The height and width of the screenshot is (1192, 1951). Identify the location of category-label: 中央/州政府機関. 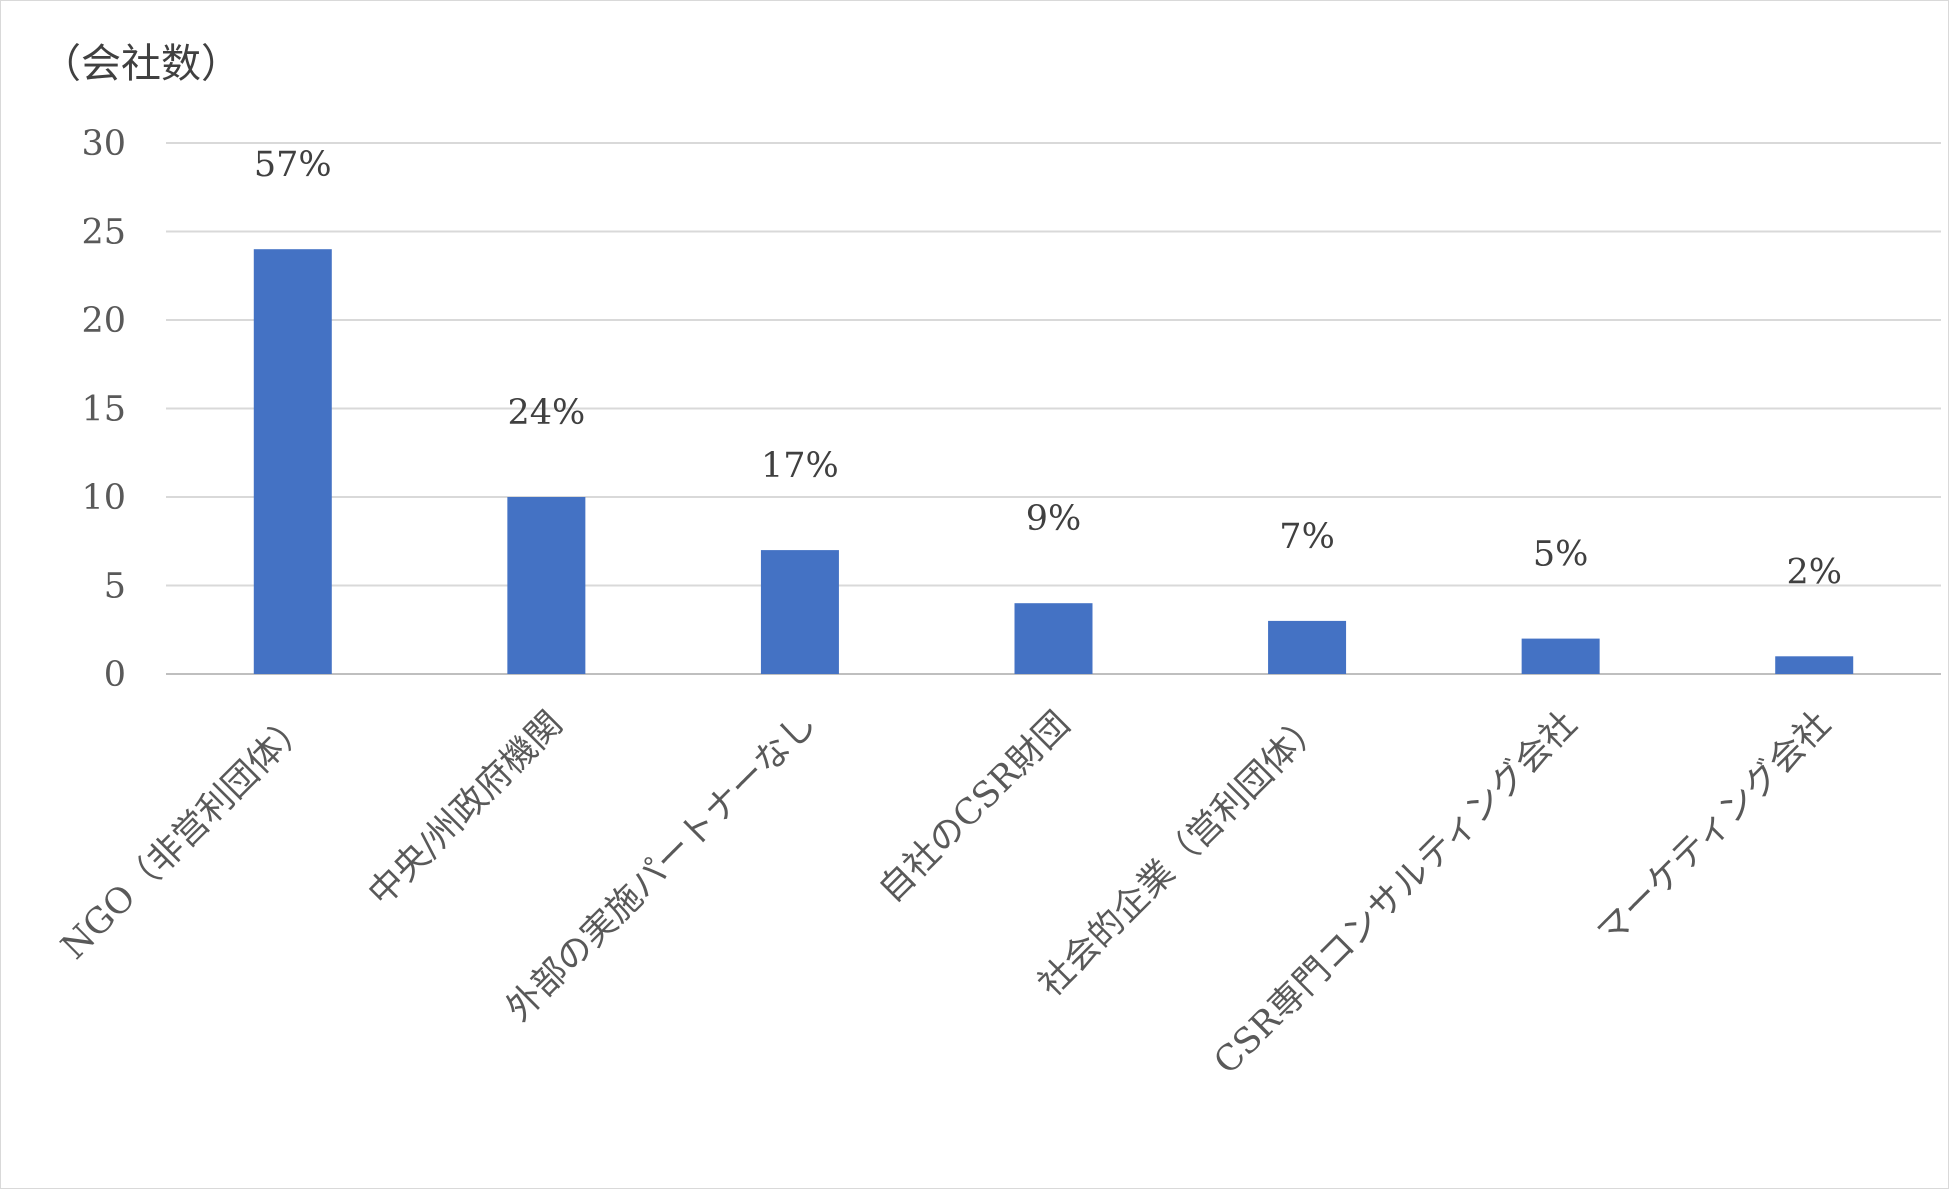
(466, 809).